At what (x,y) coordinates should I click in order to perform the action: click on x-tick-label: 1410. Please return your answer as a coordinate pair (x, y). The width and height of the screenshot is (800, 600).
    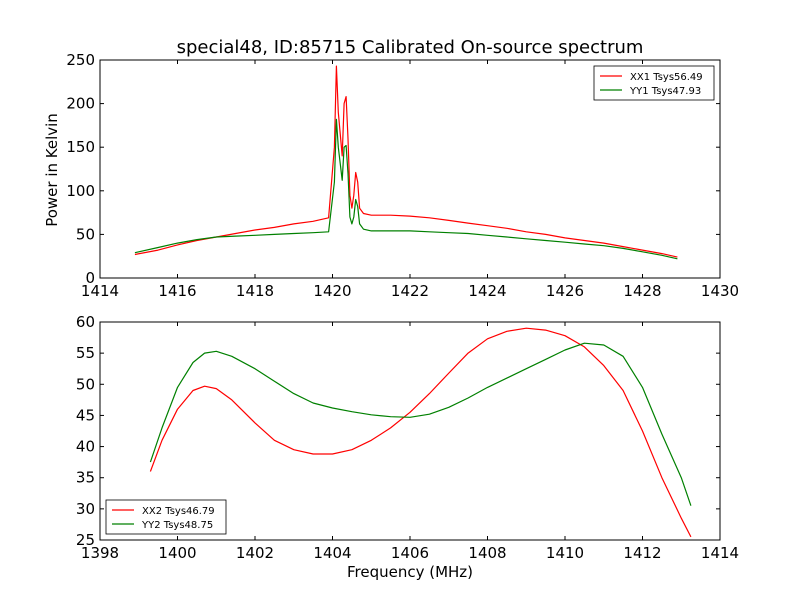
    Looking at the image, I should click on (565, 553).